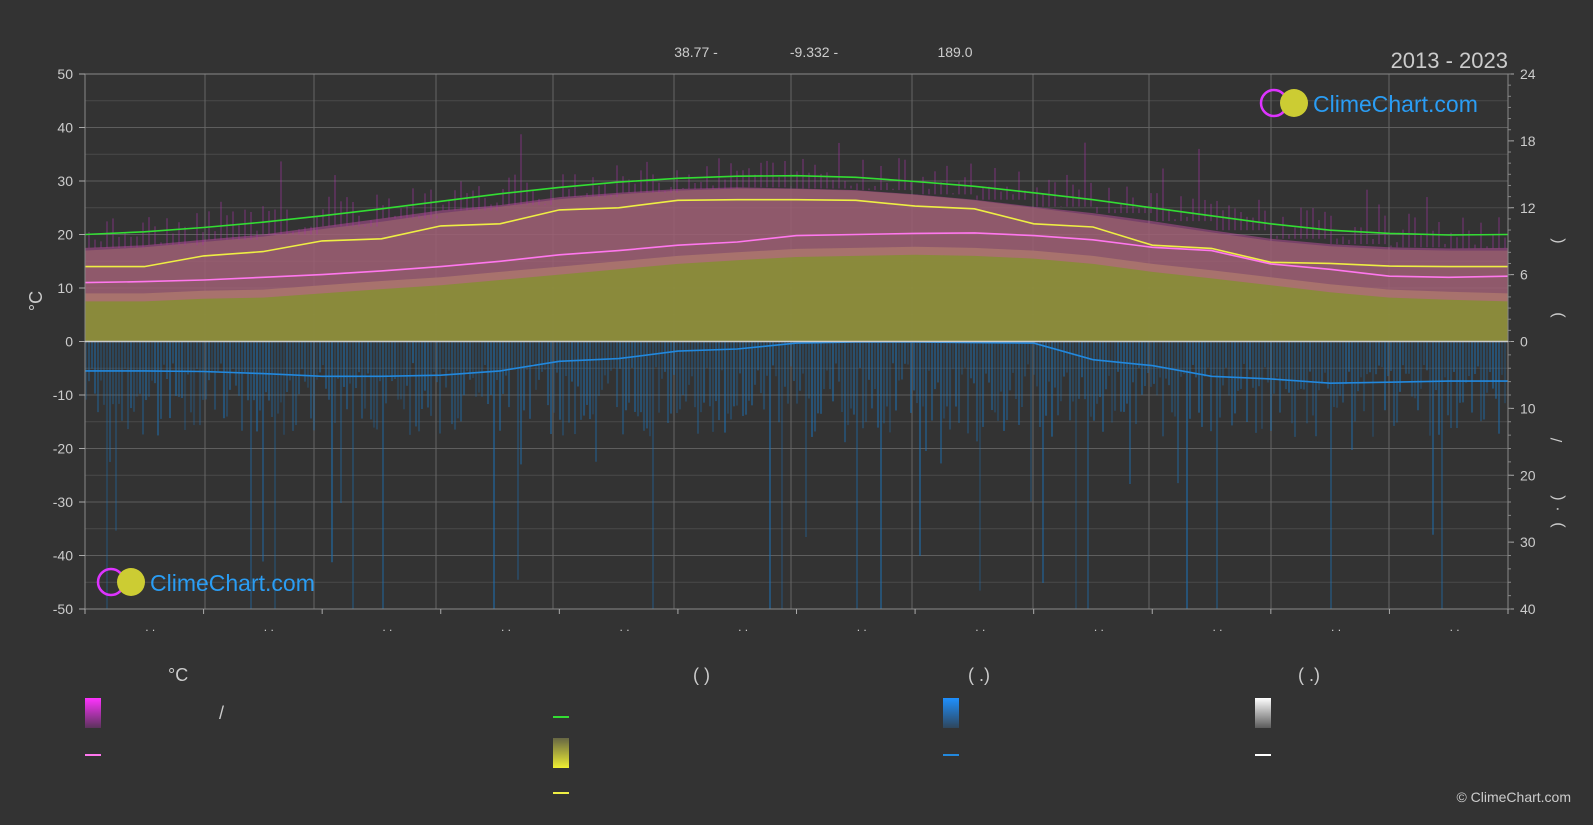  I want to click on right-axis-tick-label: 18, so click(1528, 141).